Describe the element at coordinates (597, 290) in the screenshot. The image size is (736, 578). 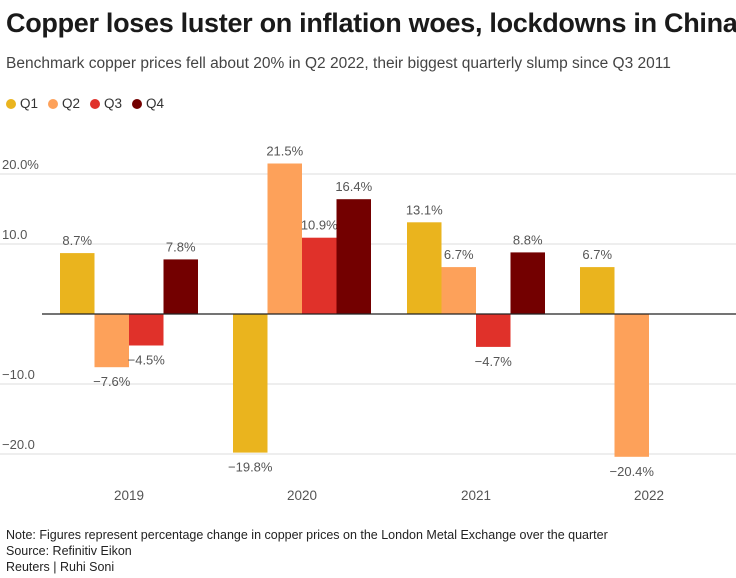
I see `bar-q1-2022` at that location.